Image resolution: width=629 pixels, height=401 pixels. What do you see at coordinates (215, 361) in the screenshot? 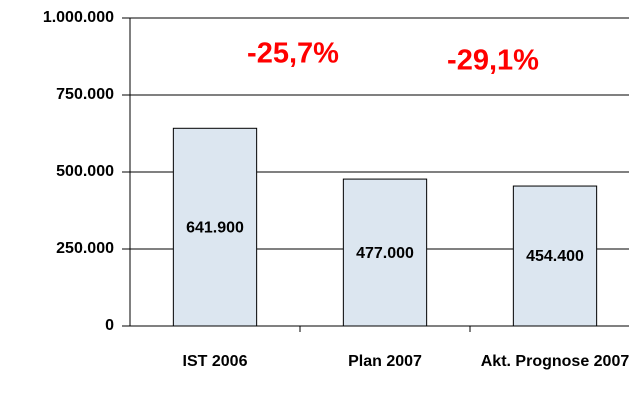
I see `x-tick-label: IST 2006` at bounding box center [215, 361].